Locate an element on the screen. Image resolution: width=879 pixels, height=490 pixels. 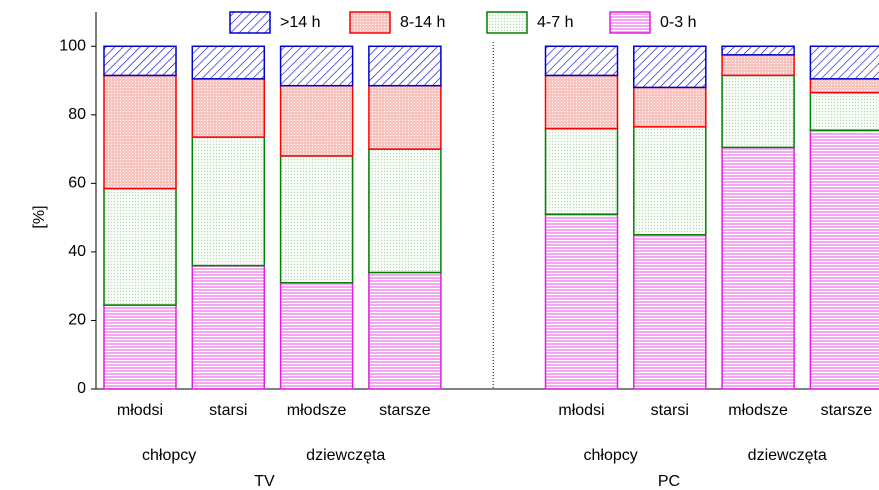
legend-label: 0-3 h is located at coordinates (678, 22).